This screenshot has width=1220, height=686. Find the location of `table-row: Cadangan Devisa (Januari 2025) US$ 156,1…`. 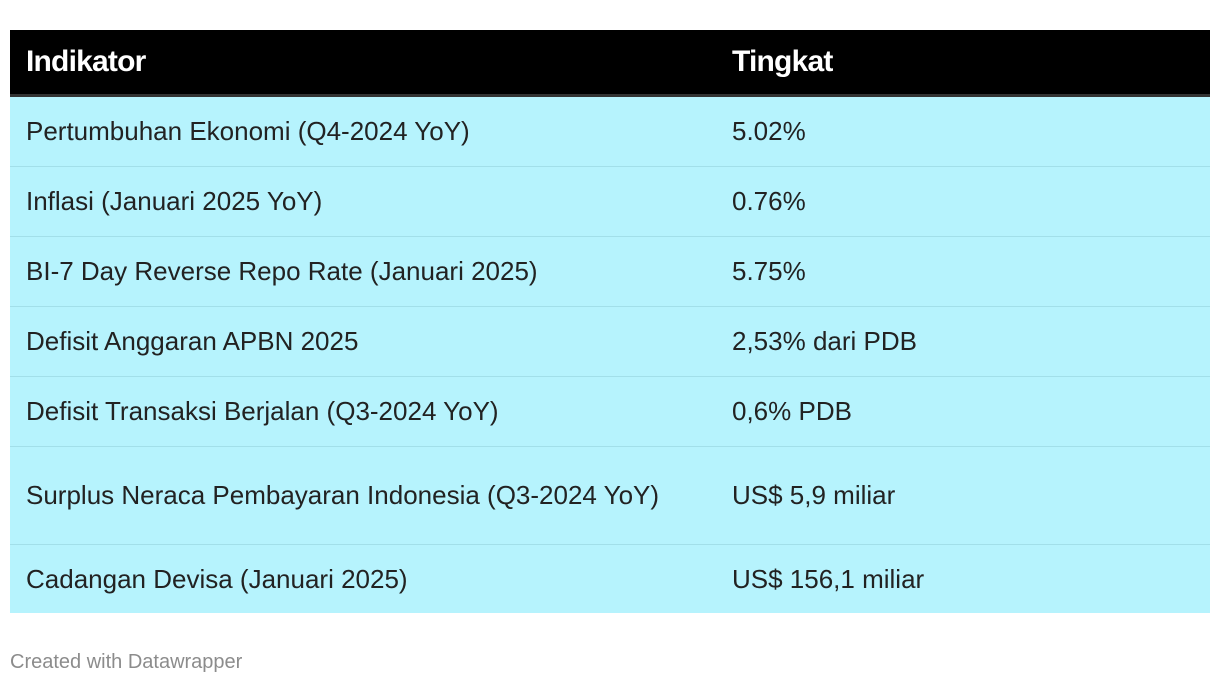

table-row: Cadangan Devisa (Januari 2025) US$ 156,1… is located at coordinates (610, 578).